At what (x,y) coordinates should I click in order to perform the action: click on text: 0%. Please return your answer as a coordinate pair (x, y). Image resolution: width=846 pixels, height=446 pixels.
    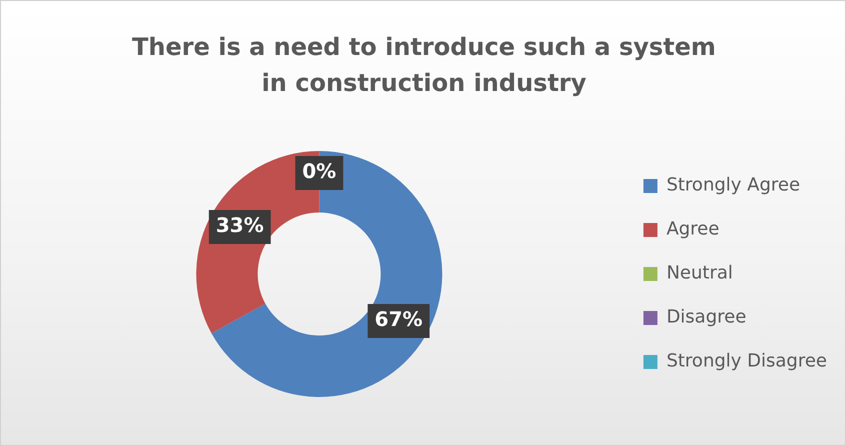
    Looking at the image, I should click on (319, 171).